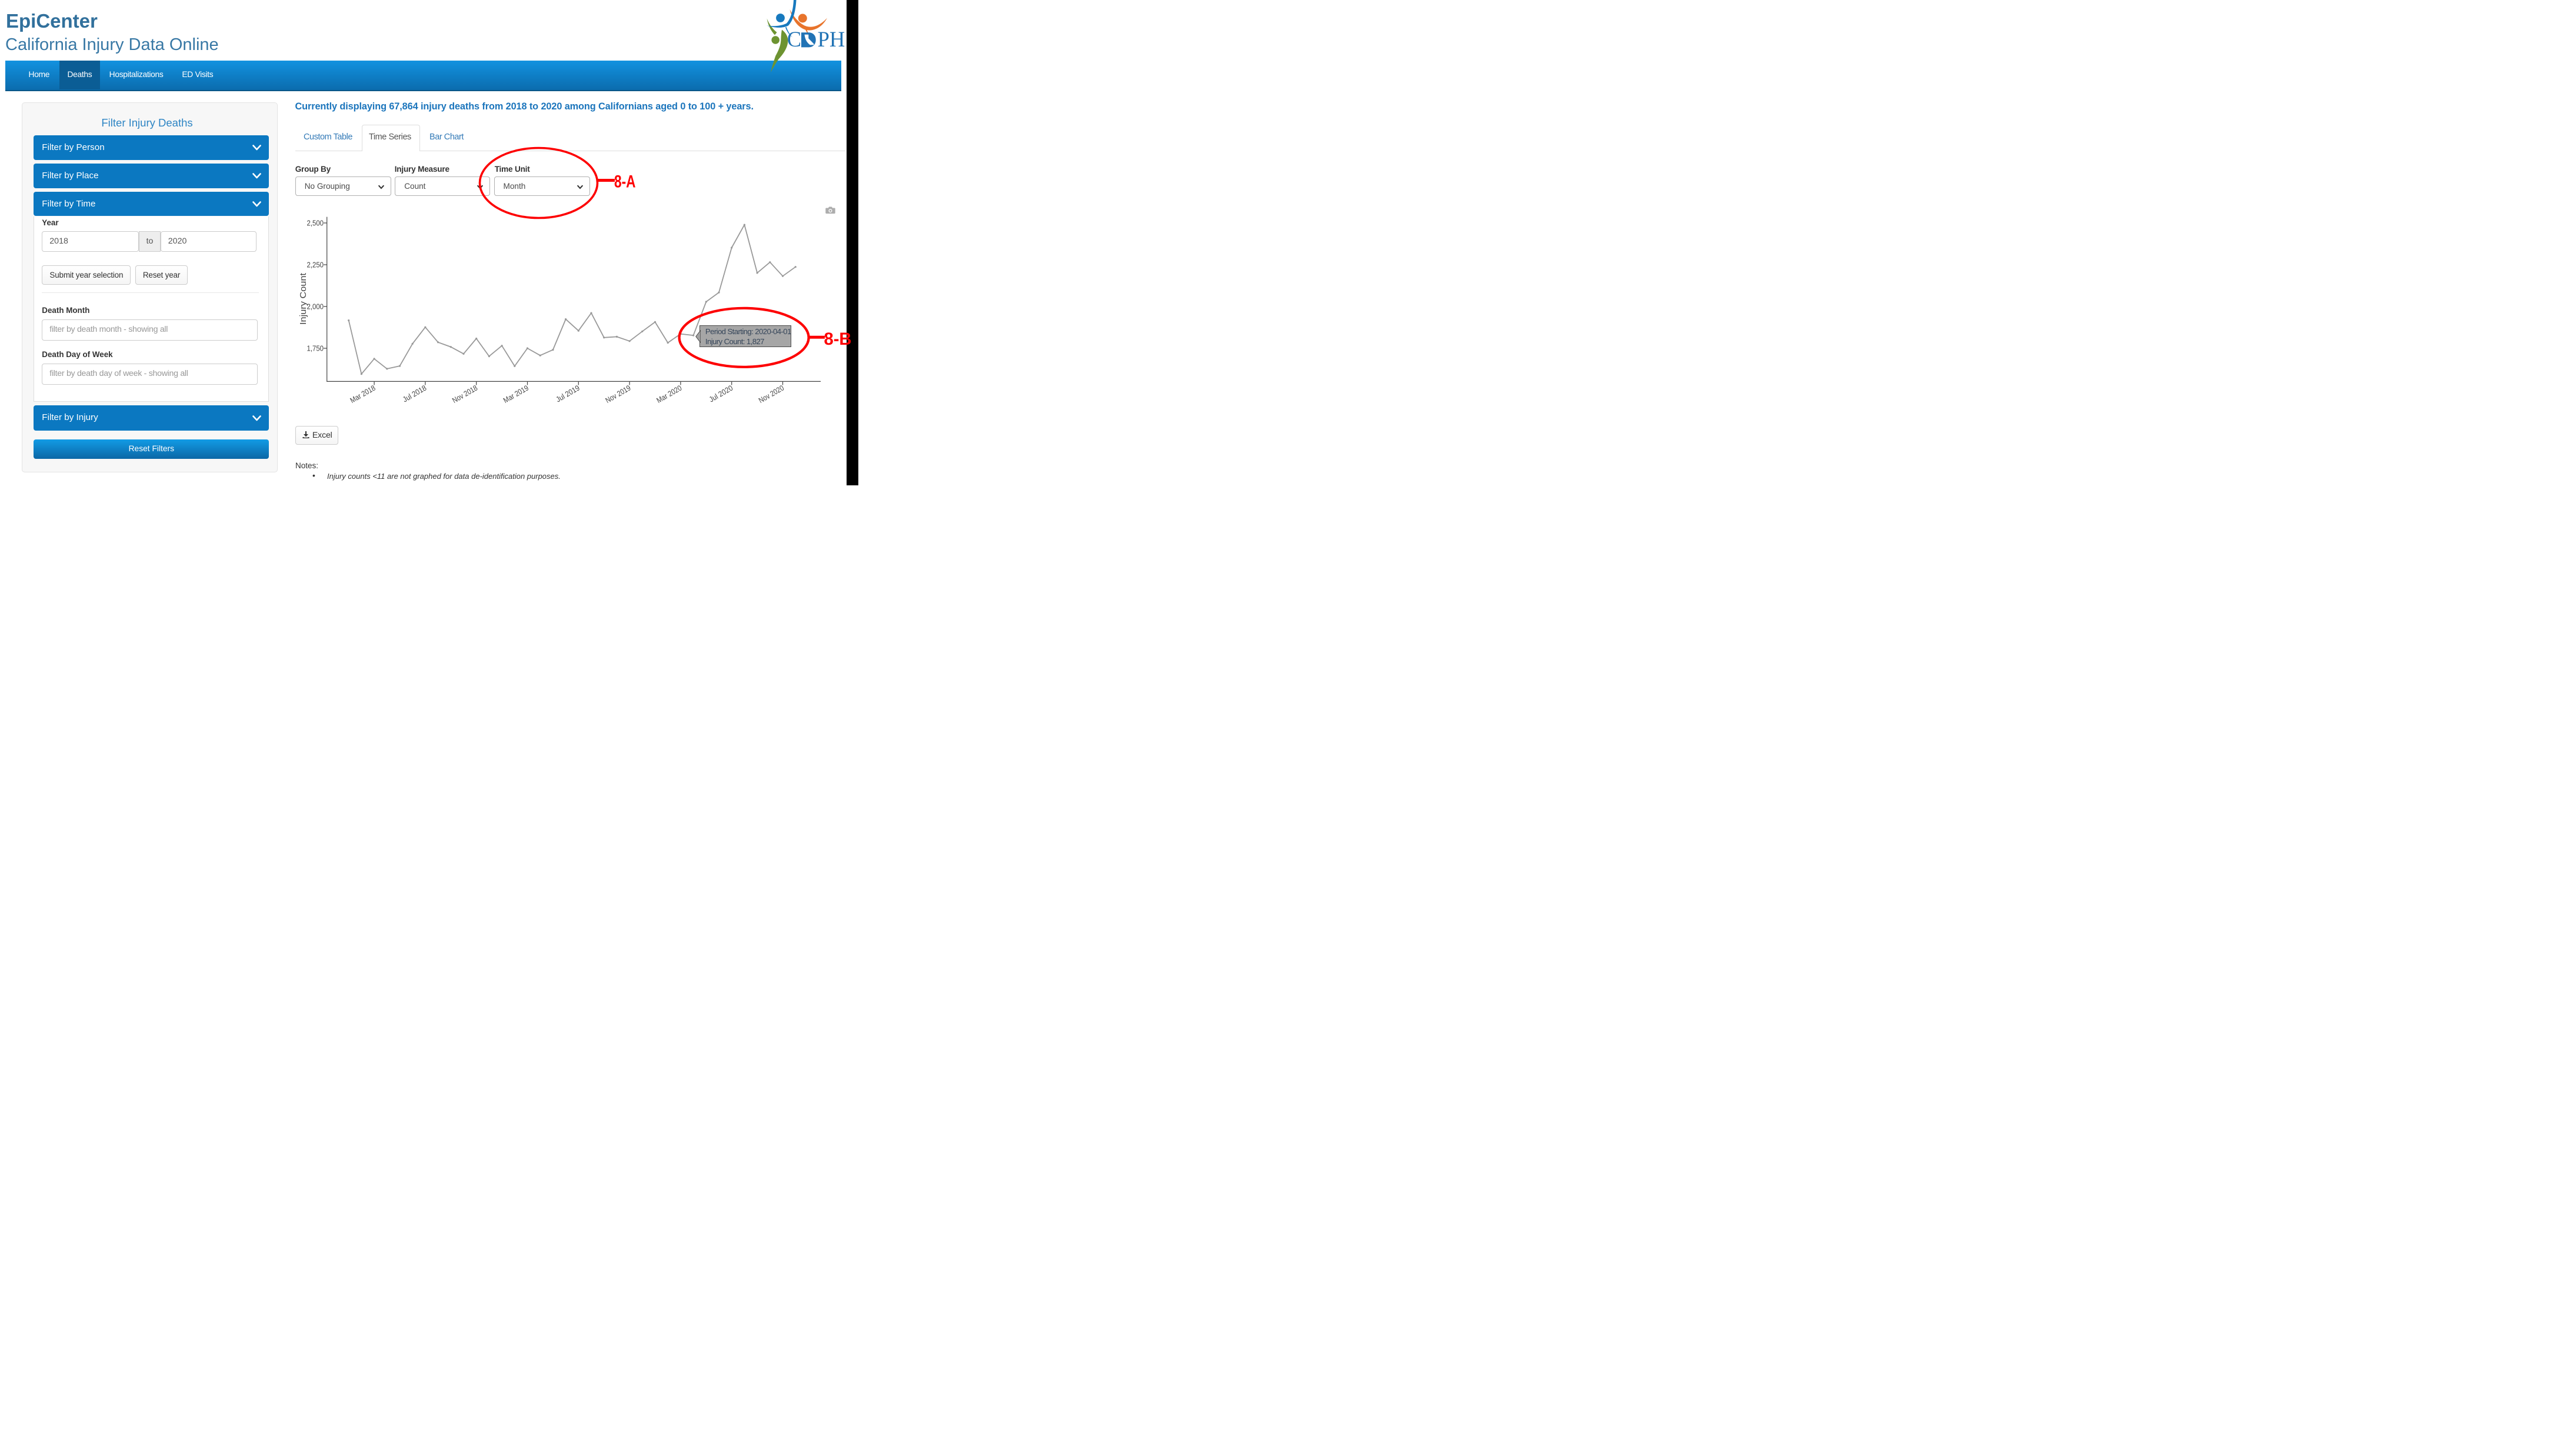 This screenshot has height=1456, width=2575. I want to click on svg-text: Jul 2019, so click(567, 394).